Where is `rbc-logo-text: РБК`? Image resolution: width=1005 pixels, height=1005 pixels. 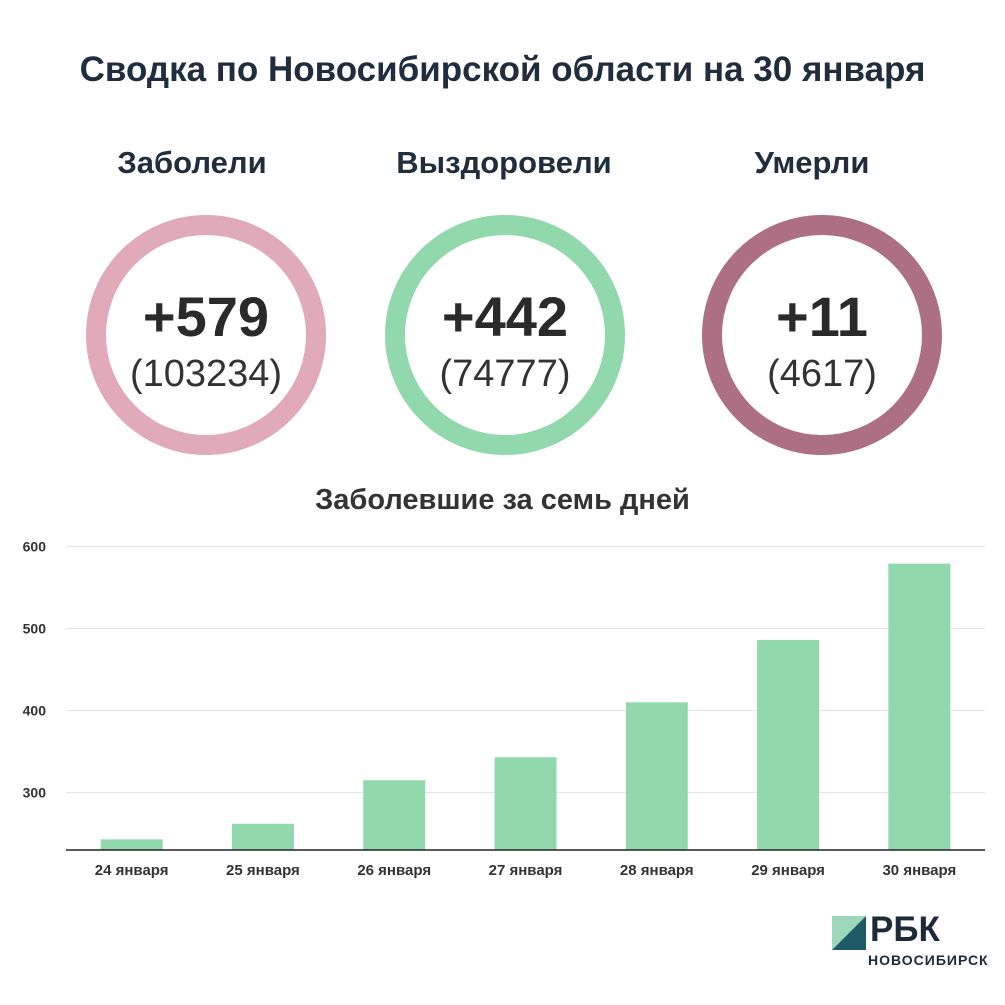
rbc-logo-text: РБК is located at coordinates (905, 929).